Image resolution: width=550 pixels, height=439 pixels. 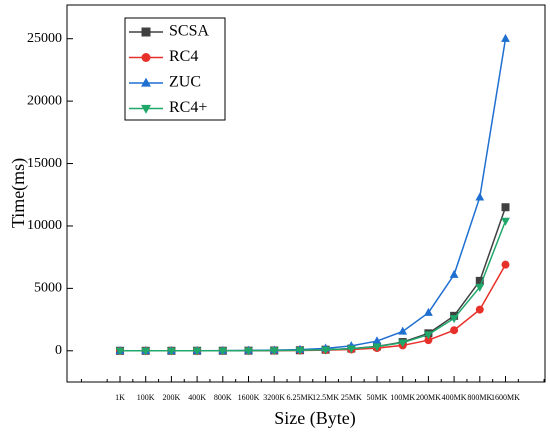 I want to click on x-tick-label: 400MK, so click(x=454, y=397).